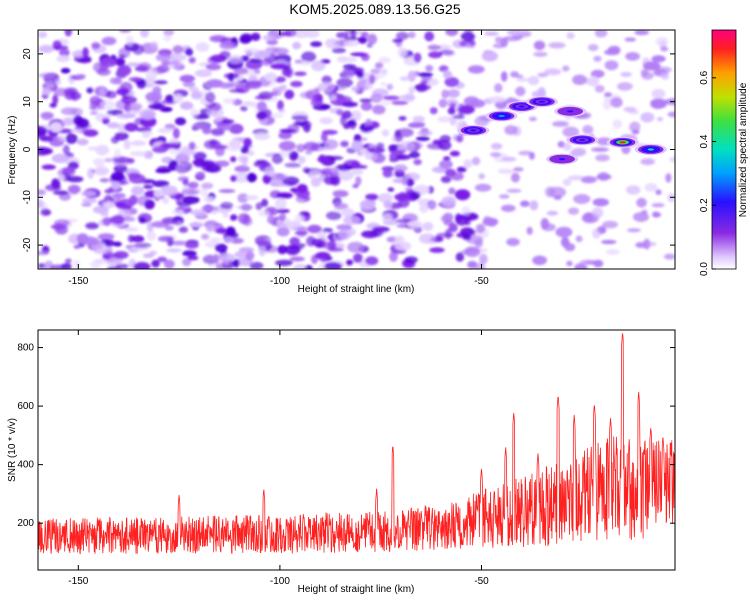 This screenshot has width=750, height=600. I want to click on colorbar-tick-label: 0.2, so click(704, 205).